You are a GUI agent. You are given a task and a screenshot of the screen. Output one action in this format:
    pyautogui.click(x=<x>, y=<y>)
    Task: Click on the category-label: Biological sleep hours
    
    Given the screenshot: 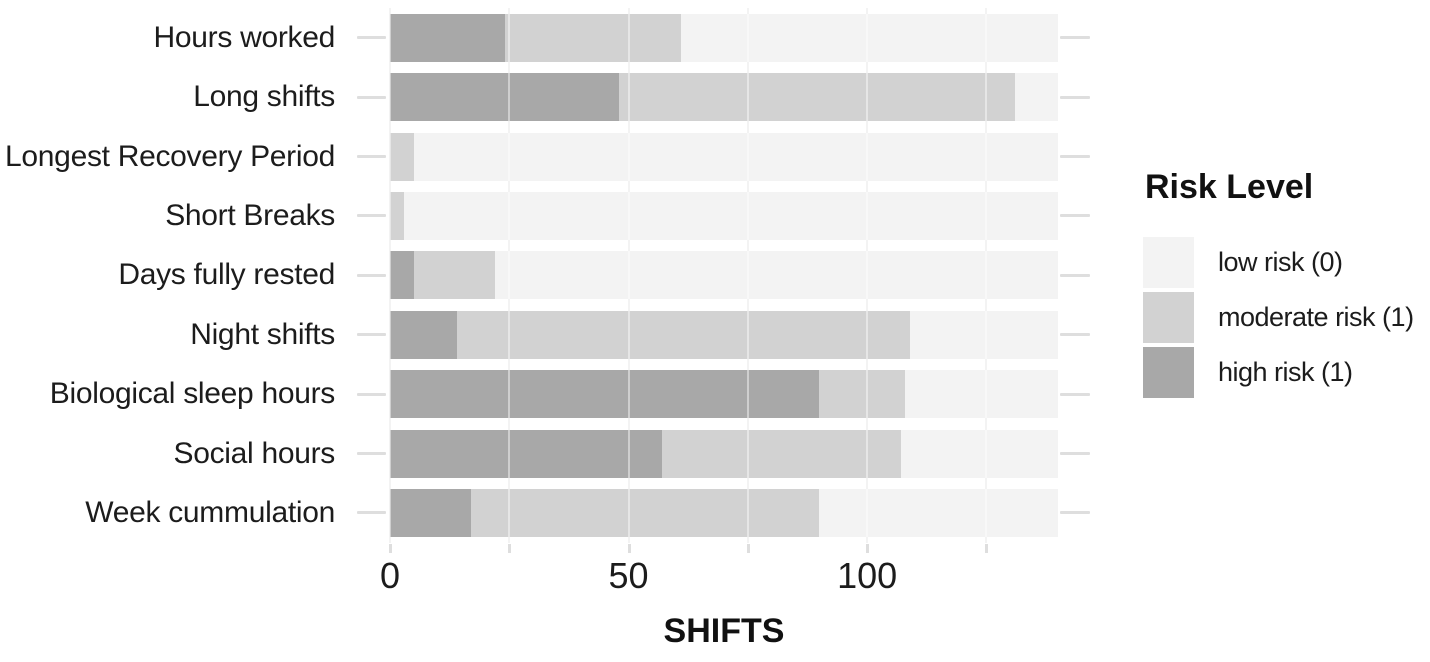 What is the action you would take?
    pyautogui.click(x=192, y=394)
    